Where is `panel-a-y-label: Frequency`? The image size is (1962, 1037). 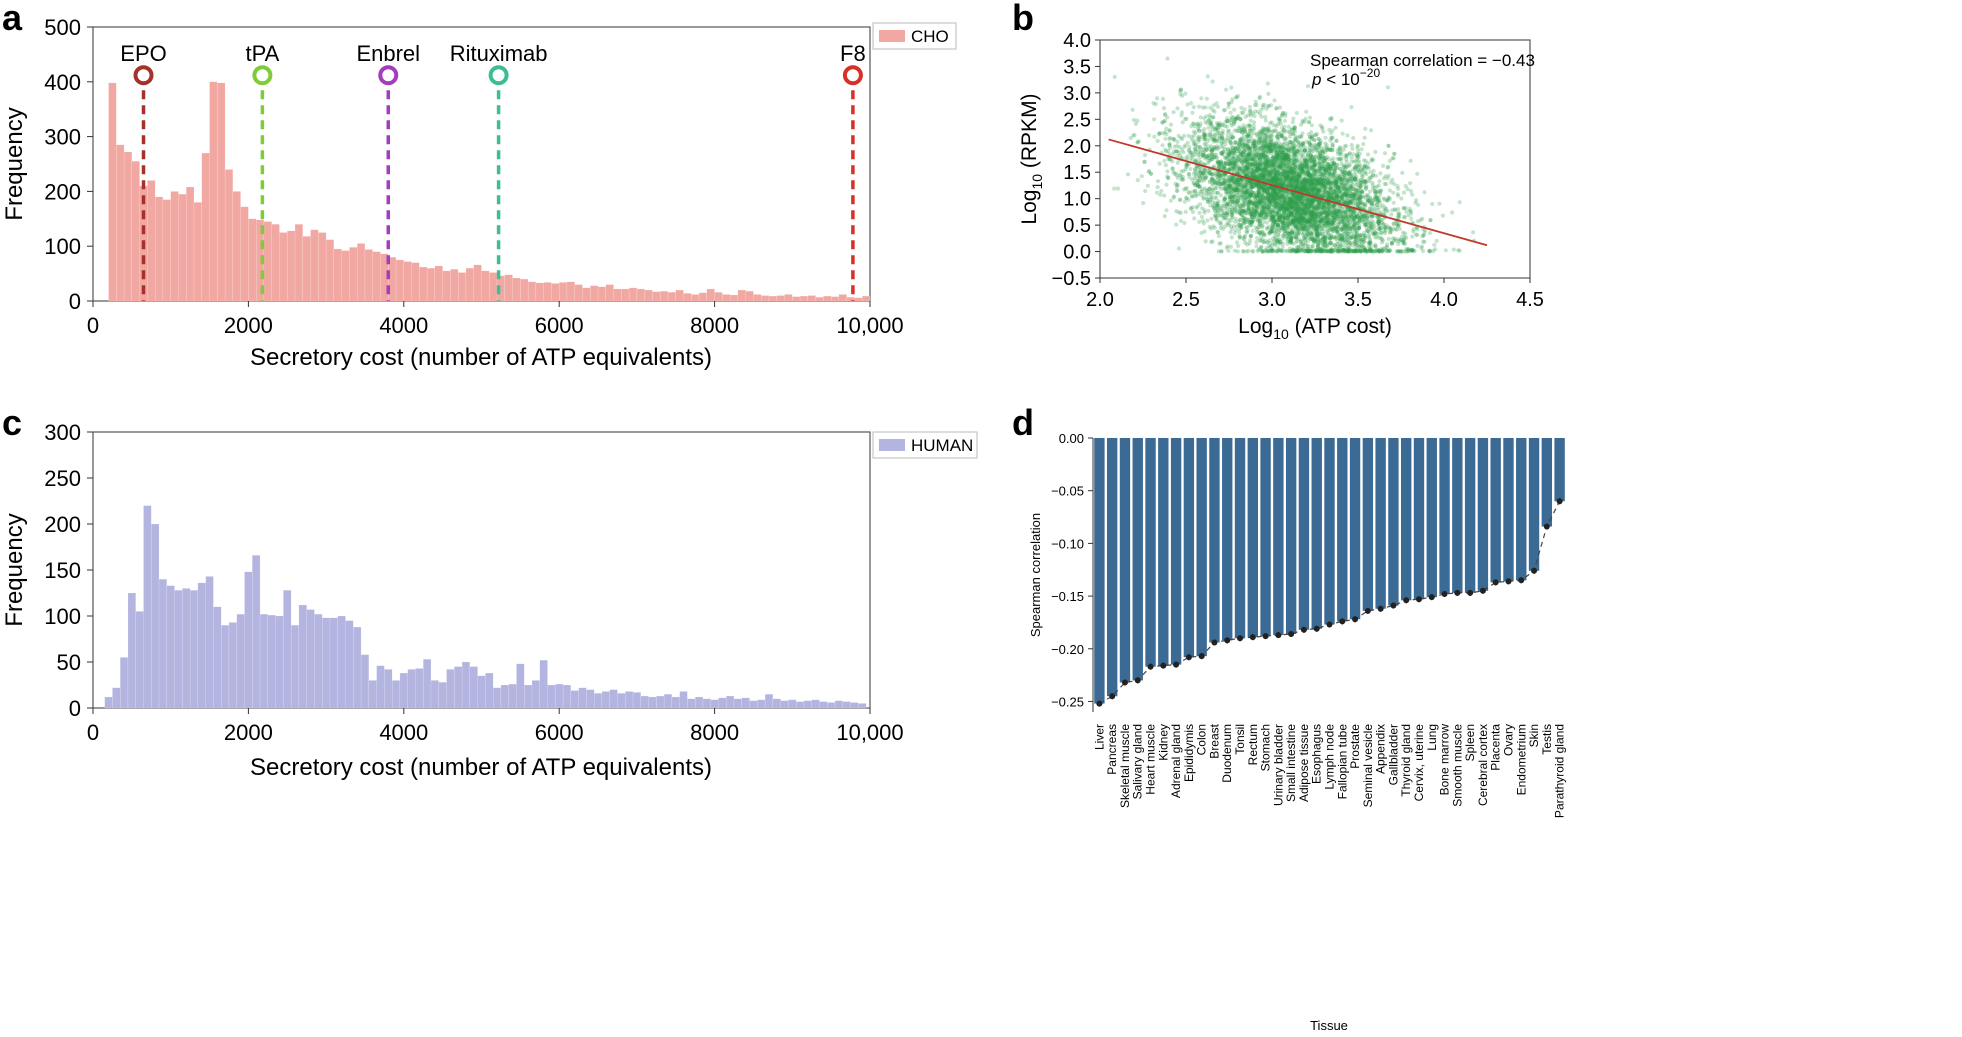 panel-a-y-label: Frequency is located at coordinates (14, 163).